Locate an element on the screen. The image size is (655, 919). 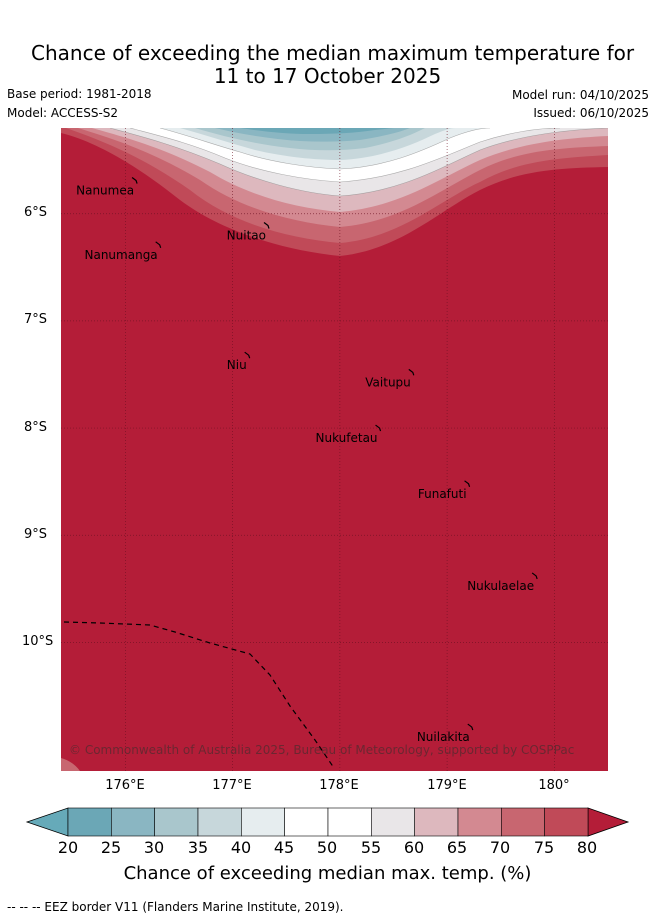
colorbar-tick: 55 is located at coordinates (371, 847).